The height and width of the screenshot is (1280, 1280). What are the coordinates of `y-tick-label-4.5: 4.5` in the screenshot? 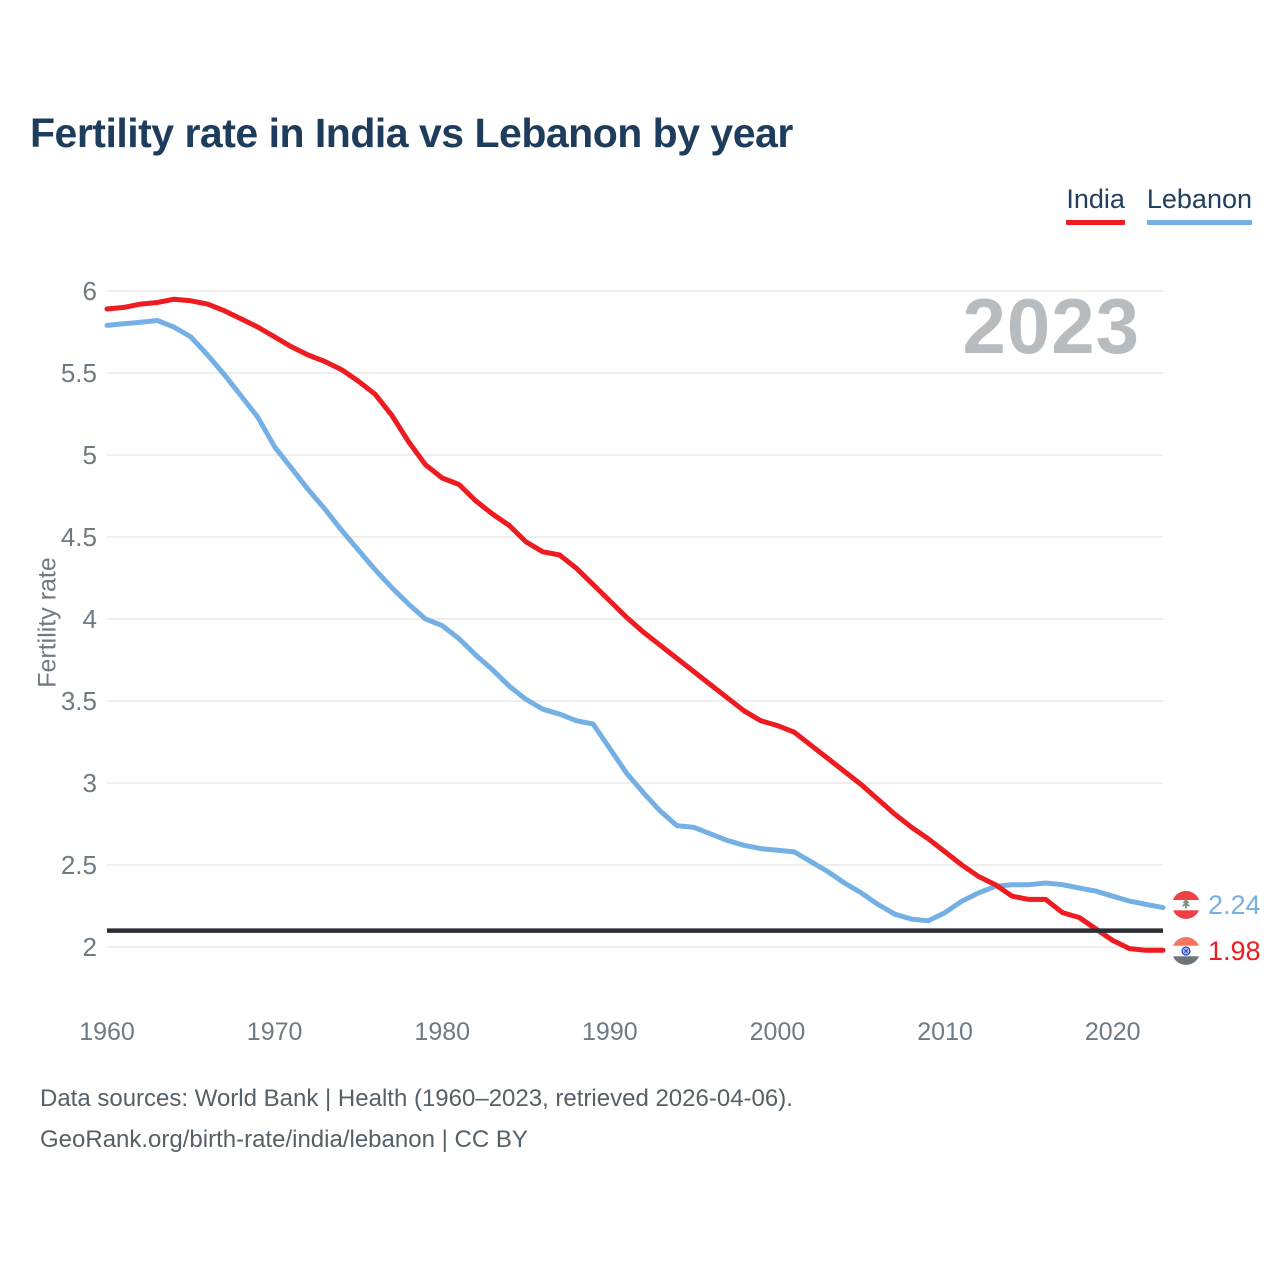 It's located at (79, 537).